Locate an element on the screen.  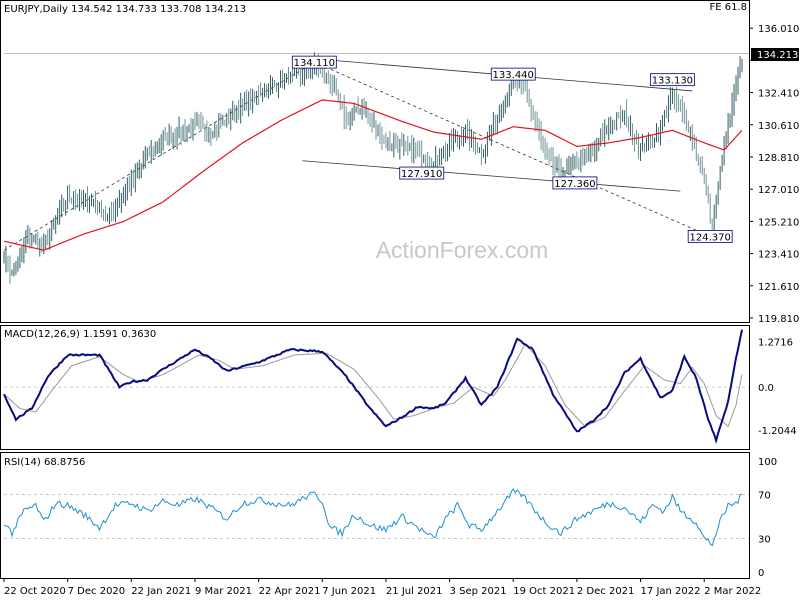
rsi-tick-label: 70 is located at coordinates (764, 495).